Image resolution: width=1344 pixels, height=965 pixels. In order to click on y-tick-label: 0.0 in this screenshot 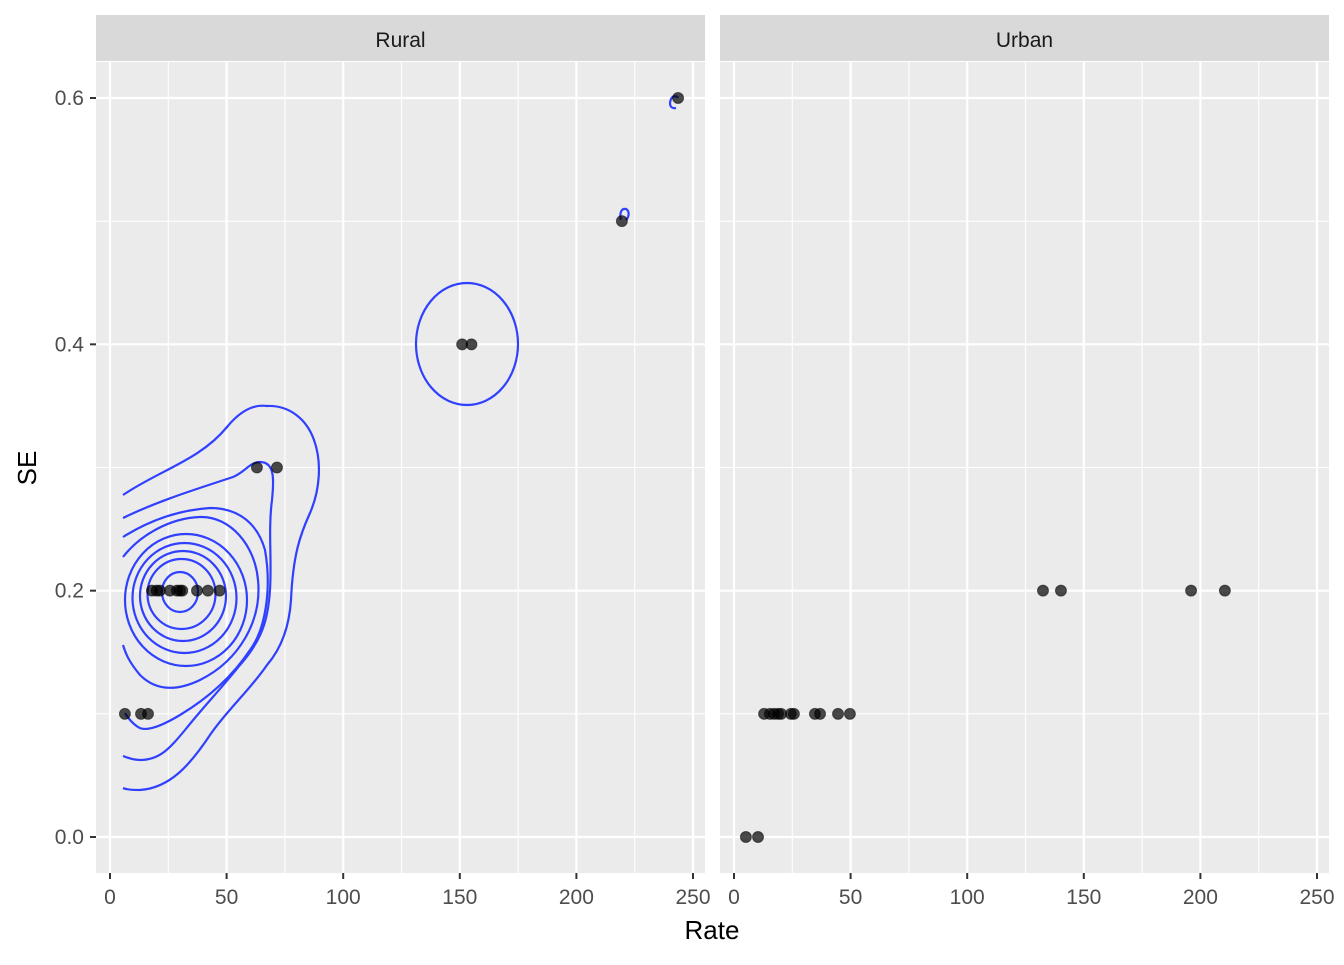, I will do `click(69, 837)`.